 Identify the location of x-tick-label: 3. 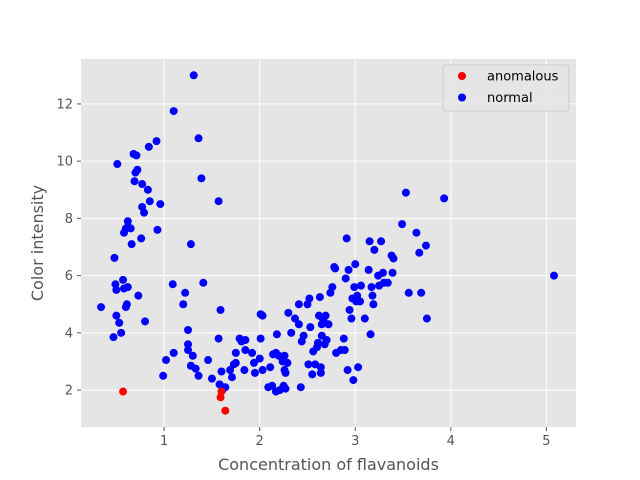
(355, 441).